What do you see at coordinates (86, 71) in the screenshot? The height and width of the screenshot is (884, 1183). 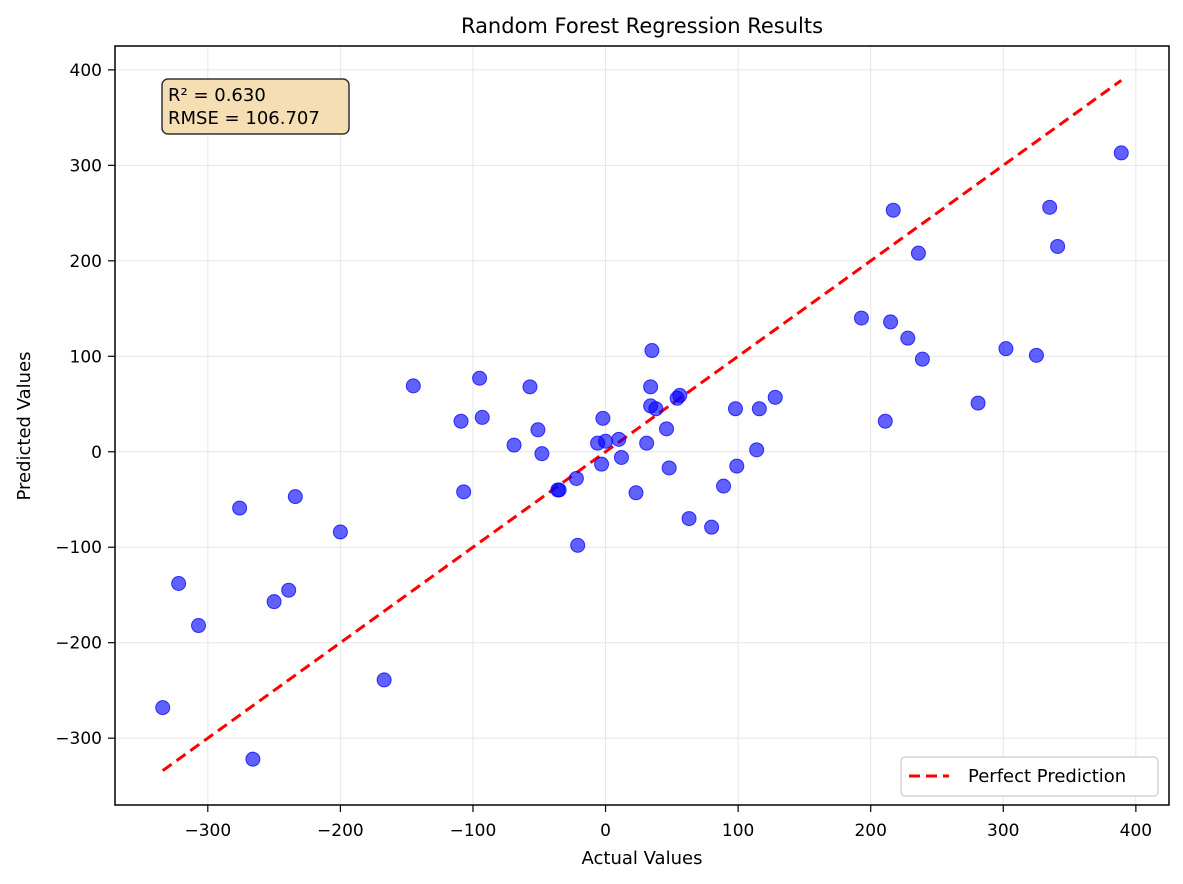 I see `y-tick-label: 400` at bounding box center [86, 71].